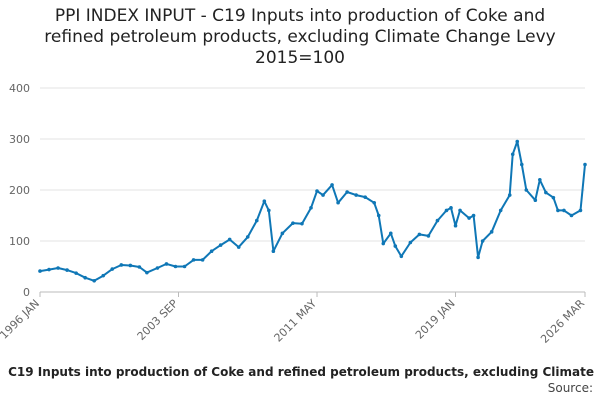  What do you see at coordinates (19, 88) in the screenshot?
I see `y-tick-label: 400` at bounding box center [19, 88].